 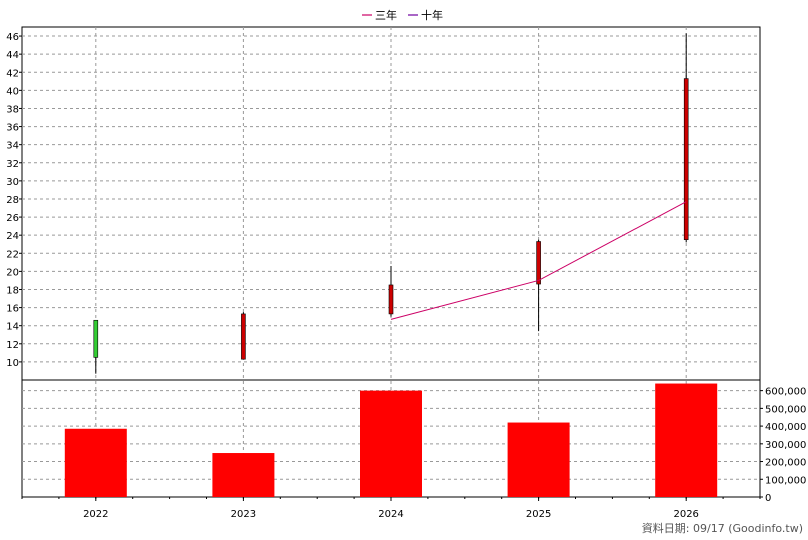 I want to click on volume-tick-label: 400,000, so click(x=785, y=427).